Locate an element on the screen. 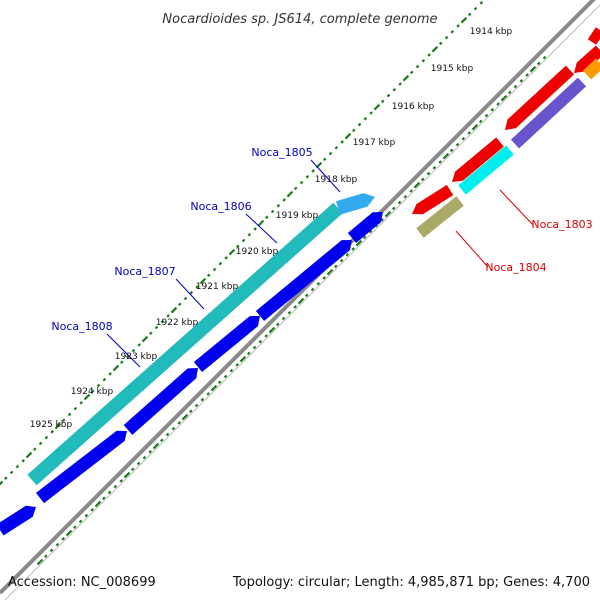  gene-purple is located at coordinates (548, 113).